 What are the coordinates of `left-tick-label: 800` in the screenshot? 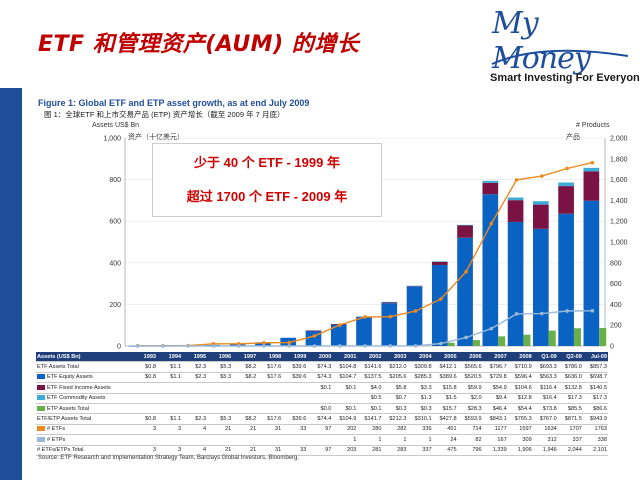 It's located at (115, 180).